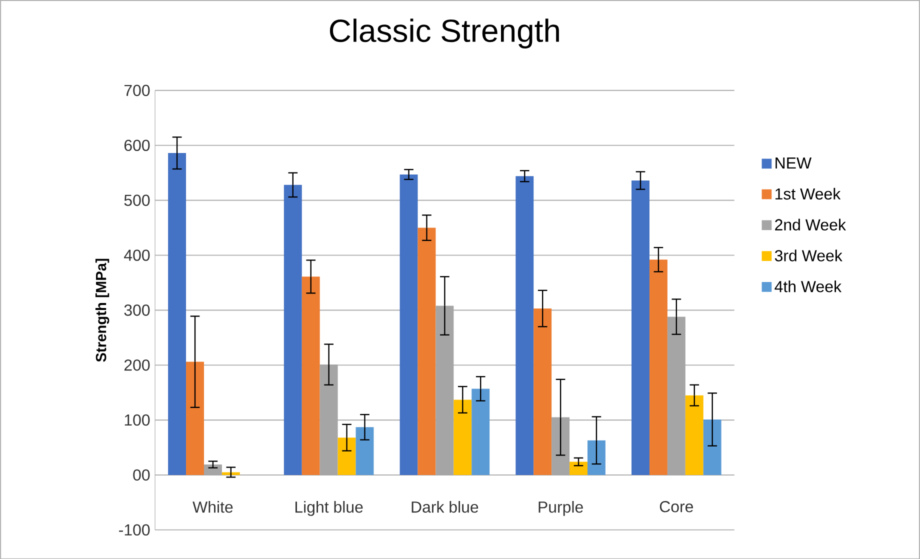 This screenshot has width=920, height=559. I want to click on legend-label: 2nd Week, so click(810, 224).